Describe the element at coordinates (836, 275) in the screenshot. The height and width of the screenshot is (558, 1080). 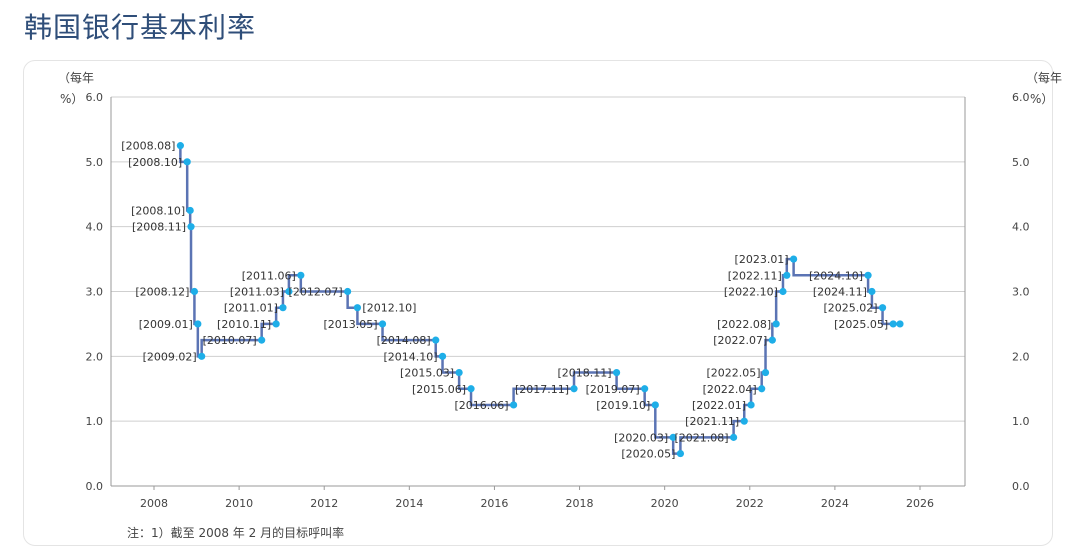
I see `data-label: [2024.10]` at that location.